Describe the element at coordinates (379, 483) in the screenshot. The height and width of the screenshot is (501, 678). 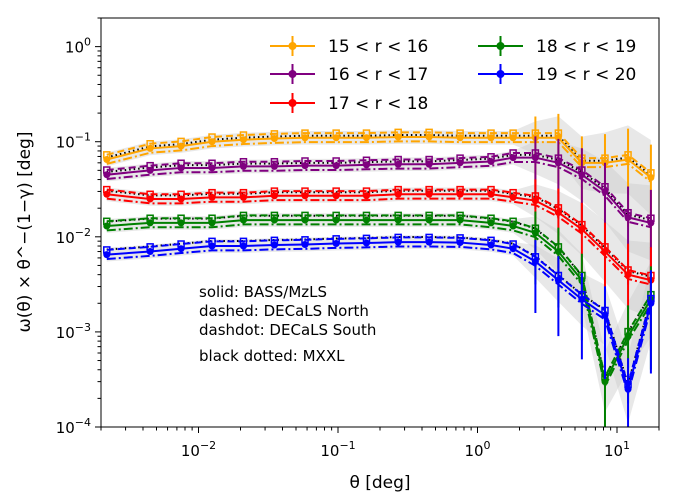
I see `x-axis-label: θ [deg]` at that location.